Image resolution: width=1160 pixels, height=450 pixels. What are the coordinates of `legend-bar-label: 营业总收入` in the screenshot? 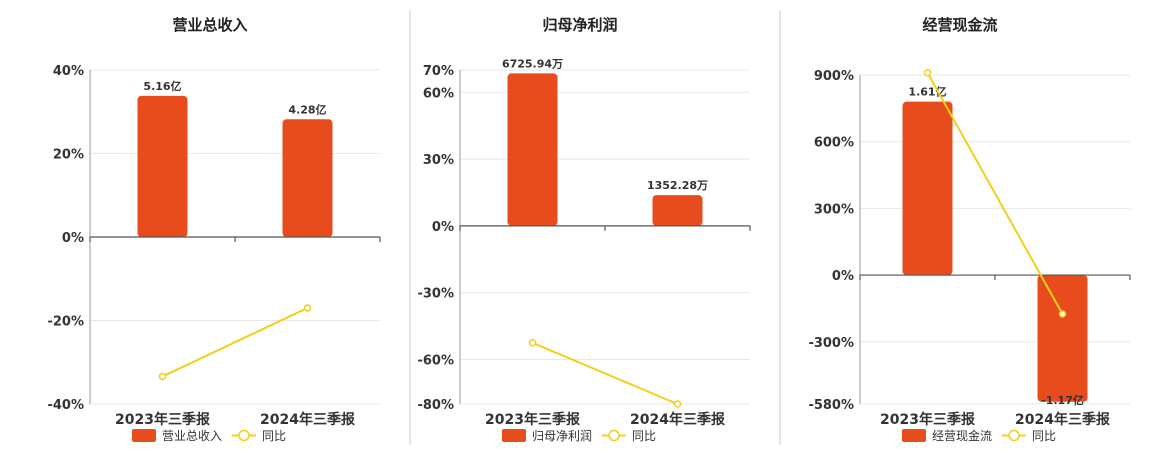 It's located at (192, 436).